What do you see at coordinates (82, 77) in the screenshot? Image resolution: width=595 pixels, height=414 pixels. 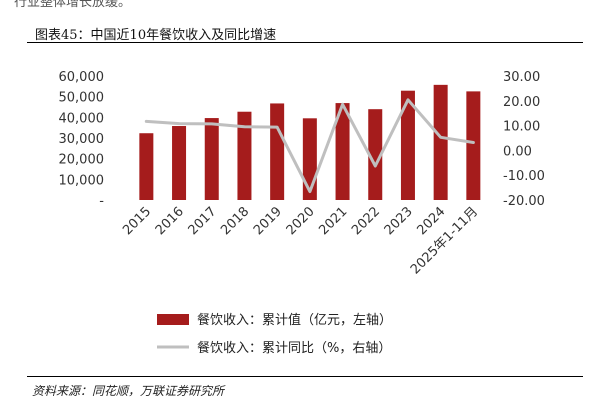 I see `left-axis-tick-label: 60,000` at bounding box center [82, 77].